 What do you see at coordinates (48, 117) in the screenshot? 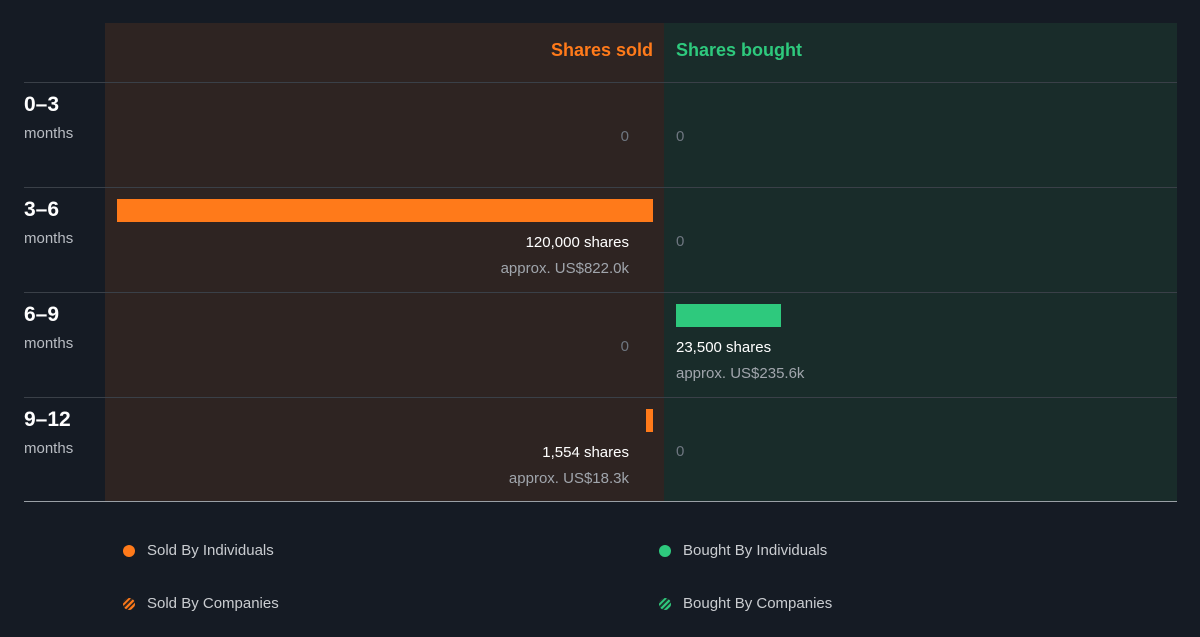
I see `row-label: 0–3 months` at bounding box center [48, 117].